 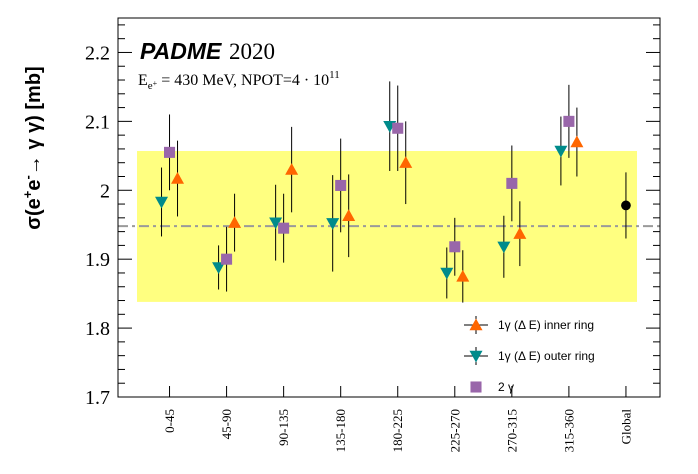 What do you see at coordinates (511, 430) in the screenshot?
I see `x-tick-label: 270-315` at bounding box center [511, 430].